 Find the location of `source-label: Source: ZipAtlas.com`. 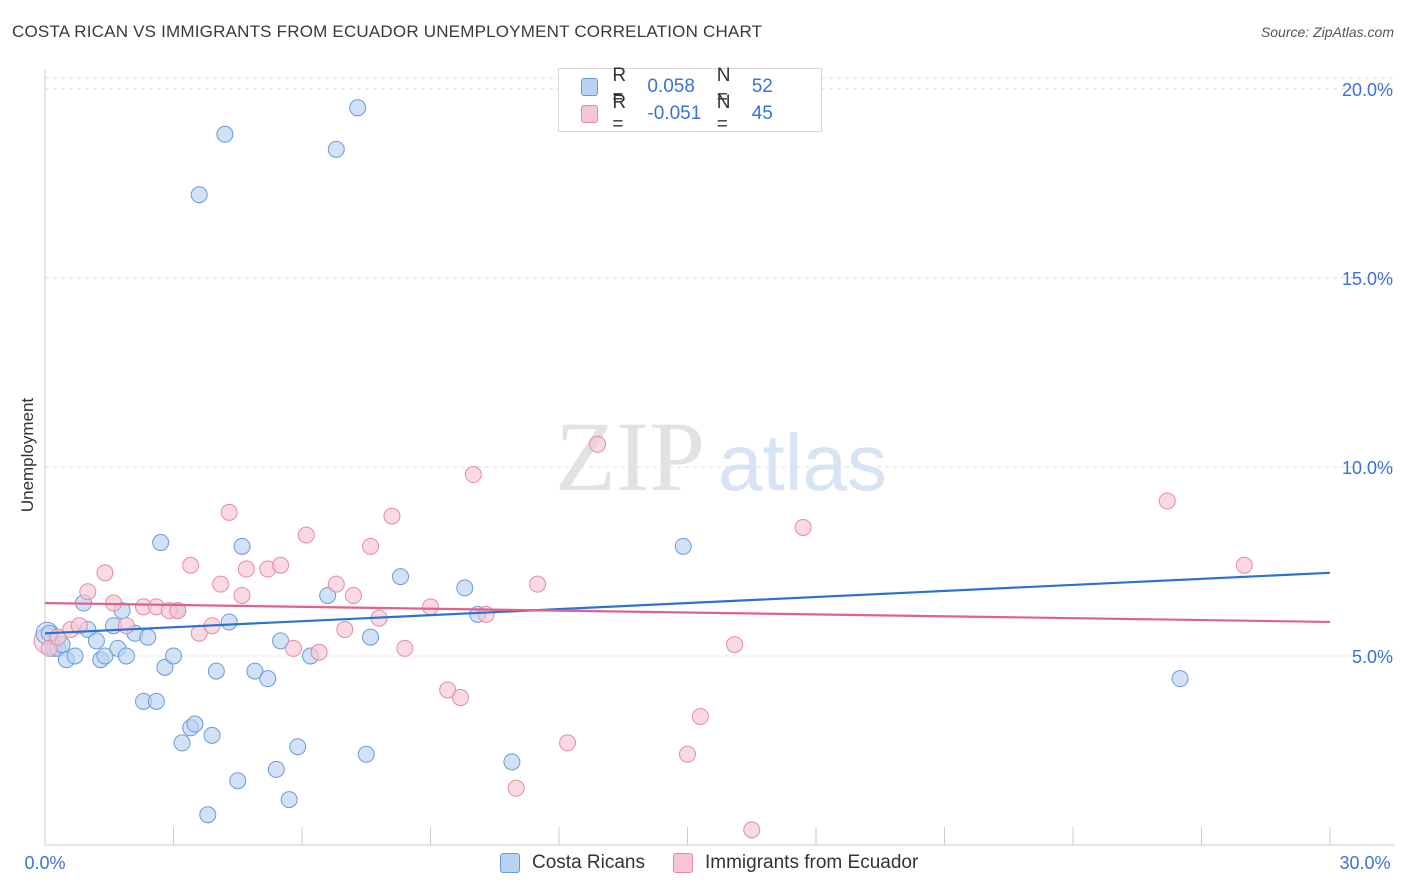

source-label: Source: ZipAtlas.com is located at coordinates (1327, 32).